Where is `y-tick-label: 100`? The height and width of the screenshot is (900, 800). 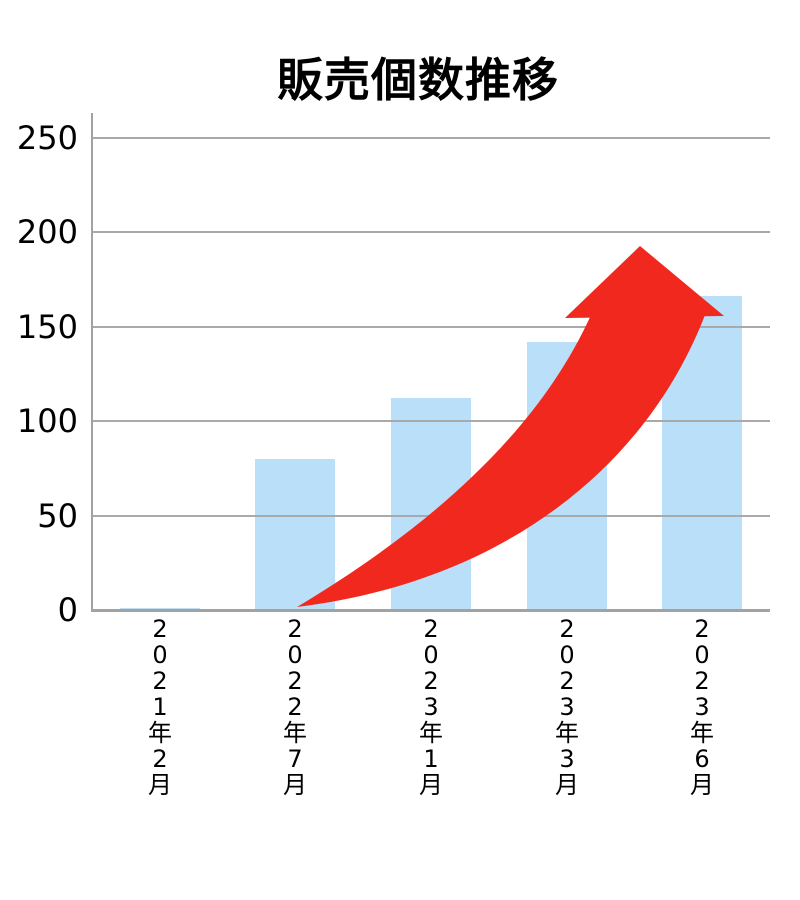 y-tick-label: 100 is located at coordinates (47, 421).